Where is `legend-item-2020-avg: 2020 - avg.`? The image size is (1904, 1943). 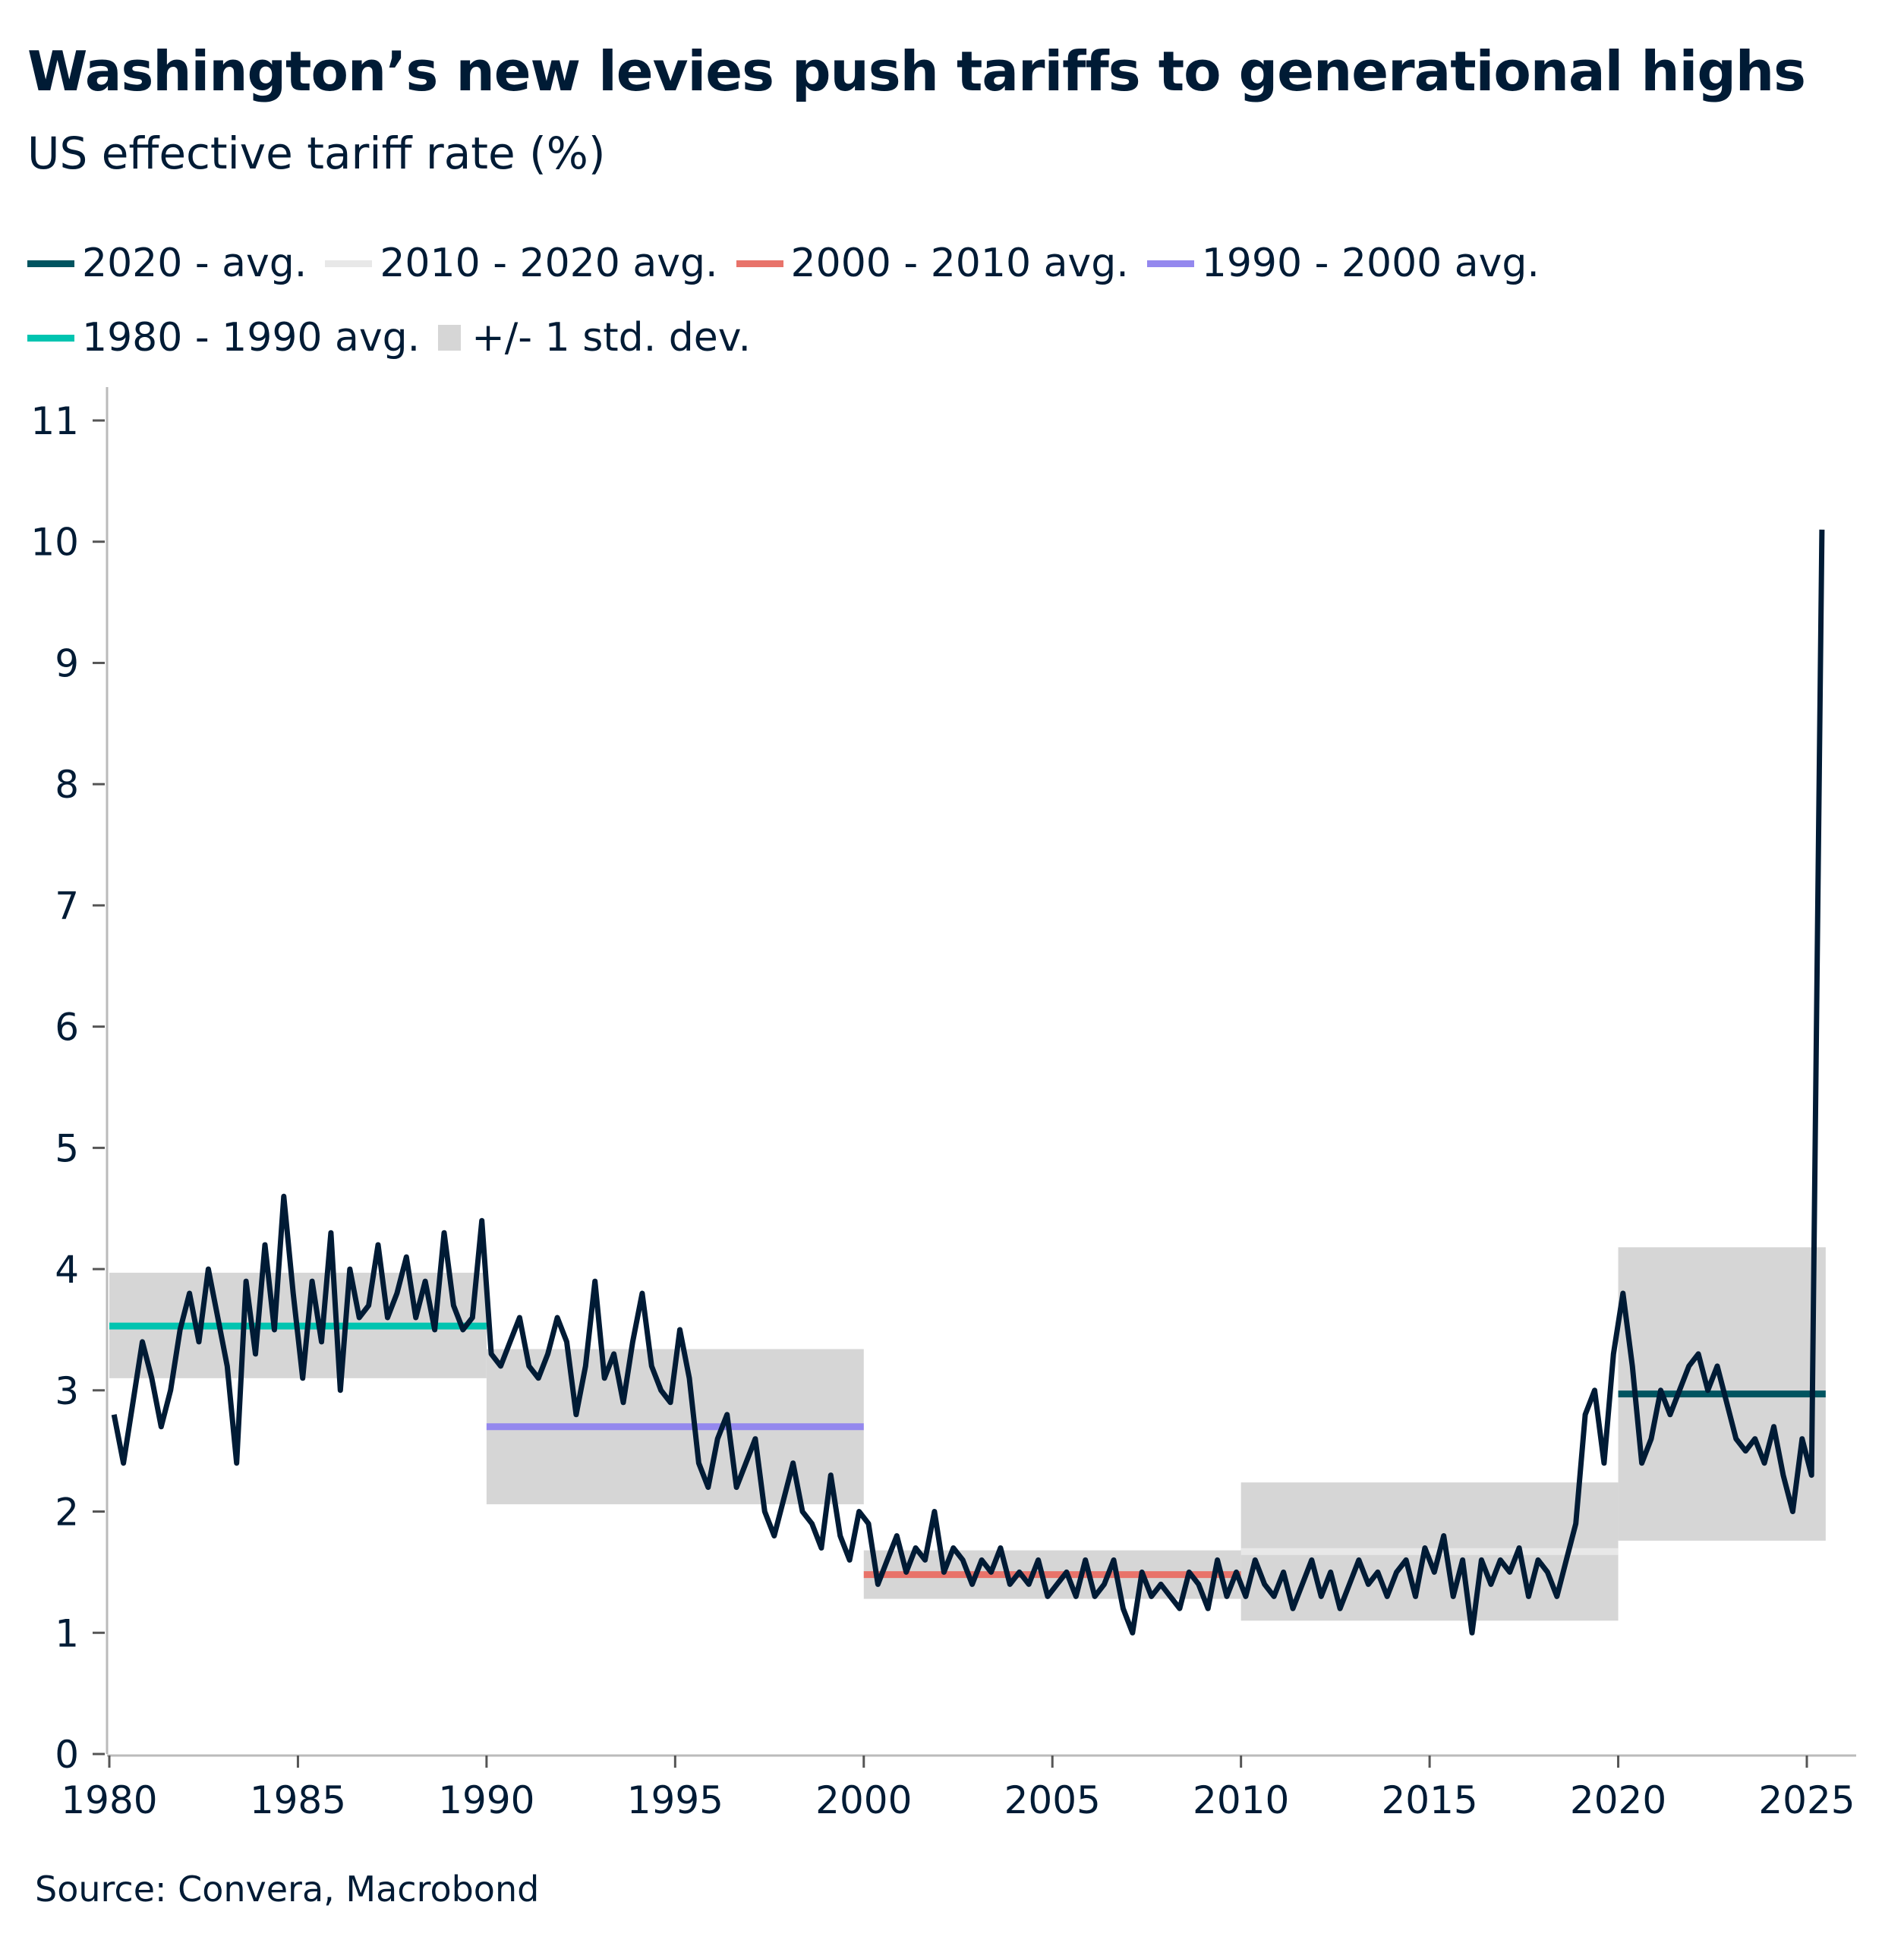 legend-item-2020-avg: 2020 - avg. is located at coordinates (167, 263).